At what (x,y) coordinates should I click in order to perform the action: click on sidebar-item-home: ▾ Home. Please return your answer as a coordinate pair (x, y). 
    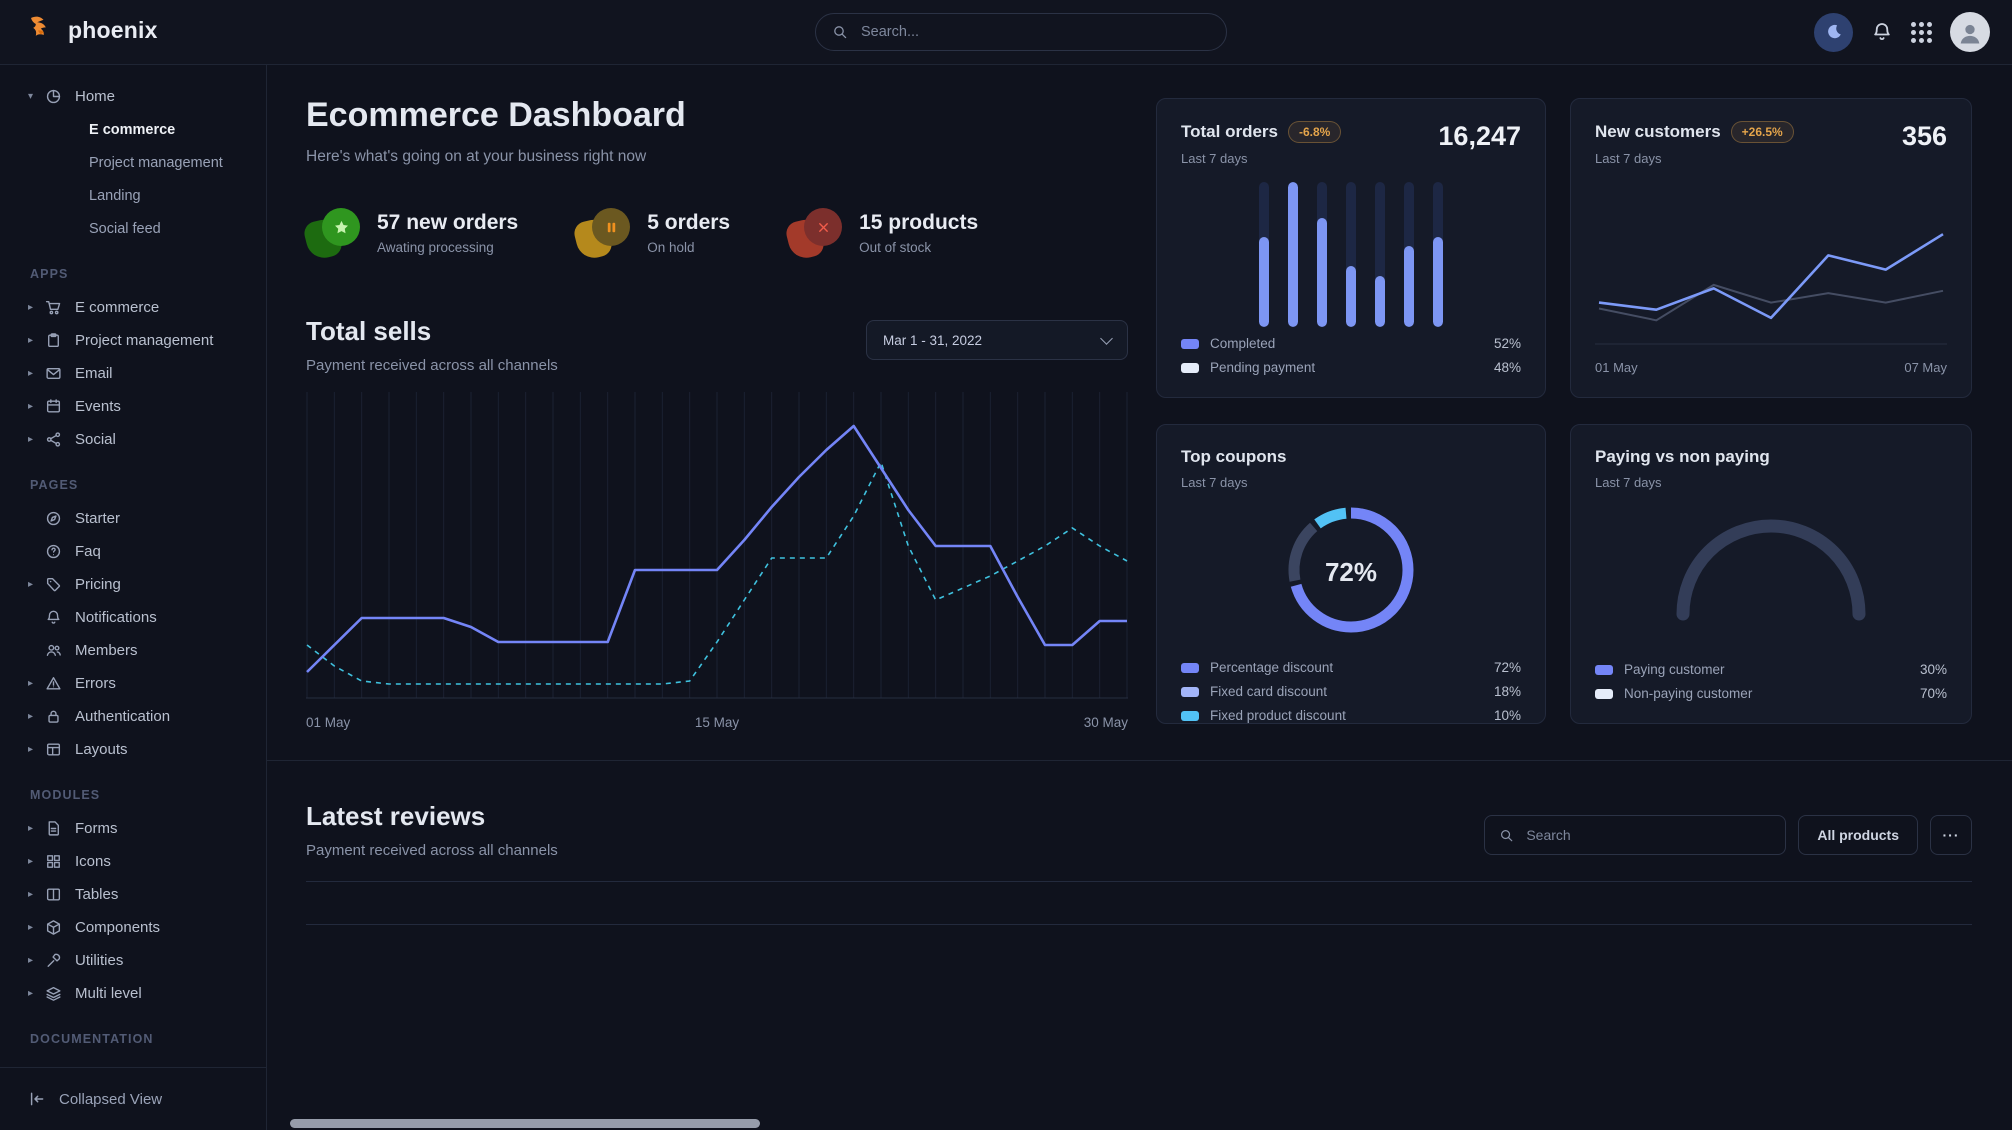
    Looking at the image, I should click on (133, 96).